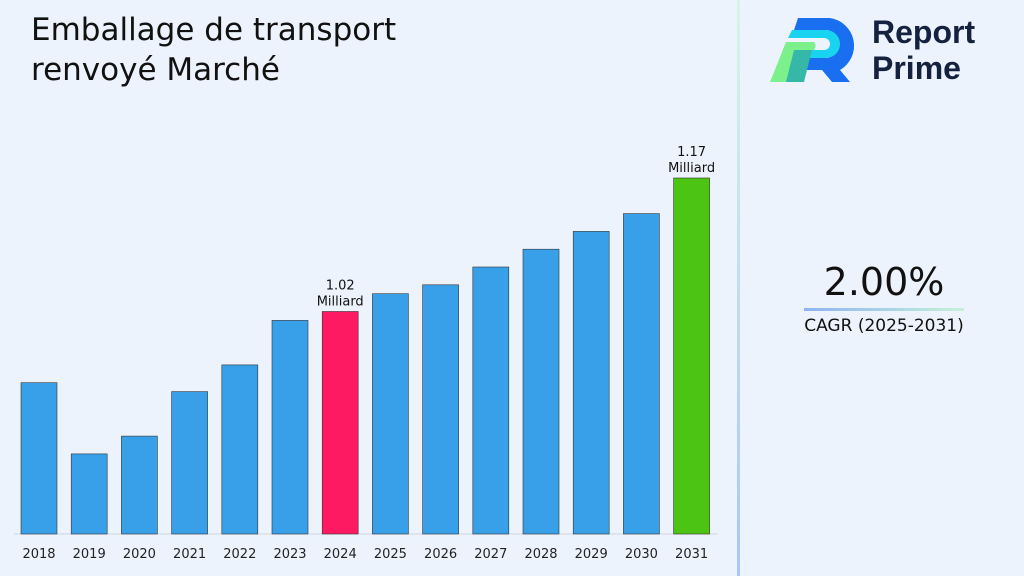 The height and width of the screenshot is (576, 1024). I want to click on x-tick-label: 2031, so click(691, 554).